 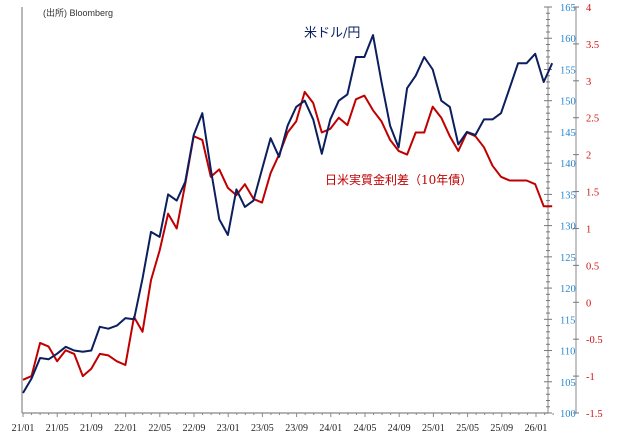 What do you see at coordinates (399, 428) in the screenshot?
I see `x-tick-label: 24/09` at bounding box center [399, 428].